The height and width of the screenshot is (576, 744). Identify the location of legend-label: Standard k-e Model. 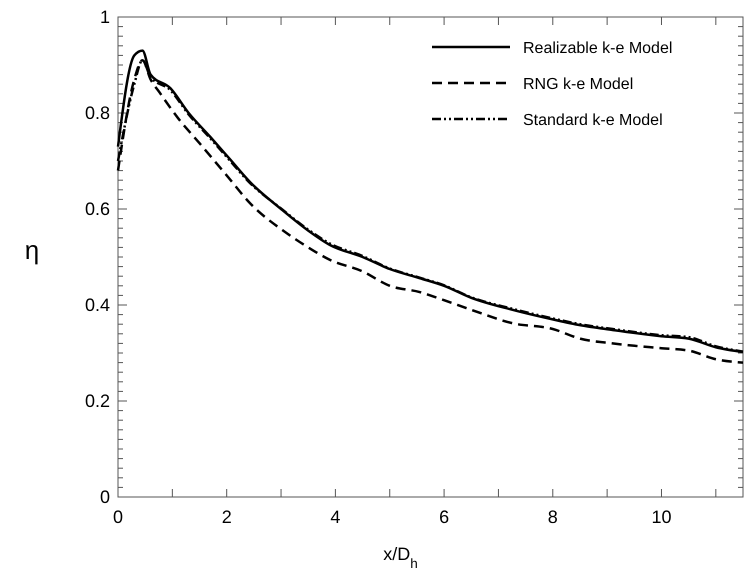
(593, 120).